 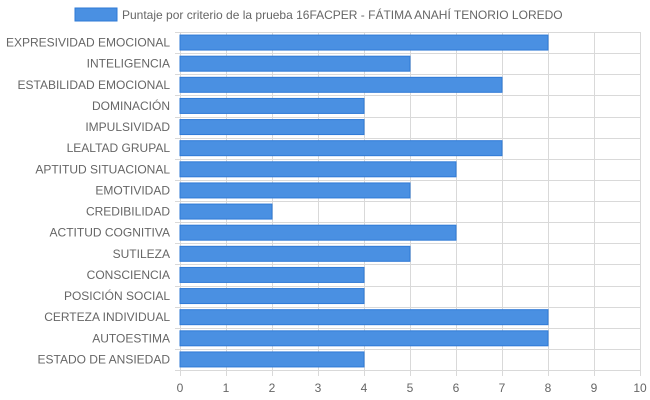 What do you see at coordinates (104, 359) in the screenshot?
I see `category-label: ESTADO DE ANSIEDAD` at bounding box center [104, 359].